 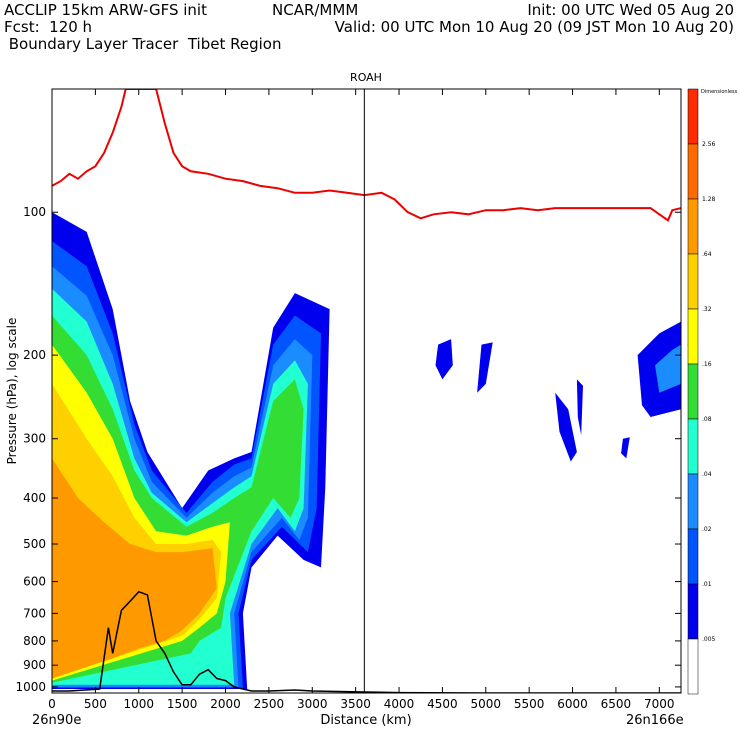 I want to click on x-tick-label: 6500, so click(x=616, y=704).